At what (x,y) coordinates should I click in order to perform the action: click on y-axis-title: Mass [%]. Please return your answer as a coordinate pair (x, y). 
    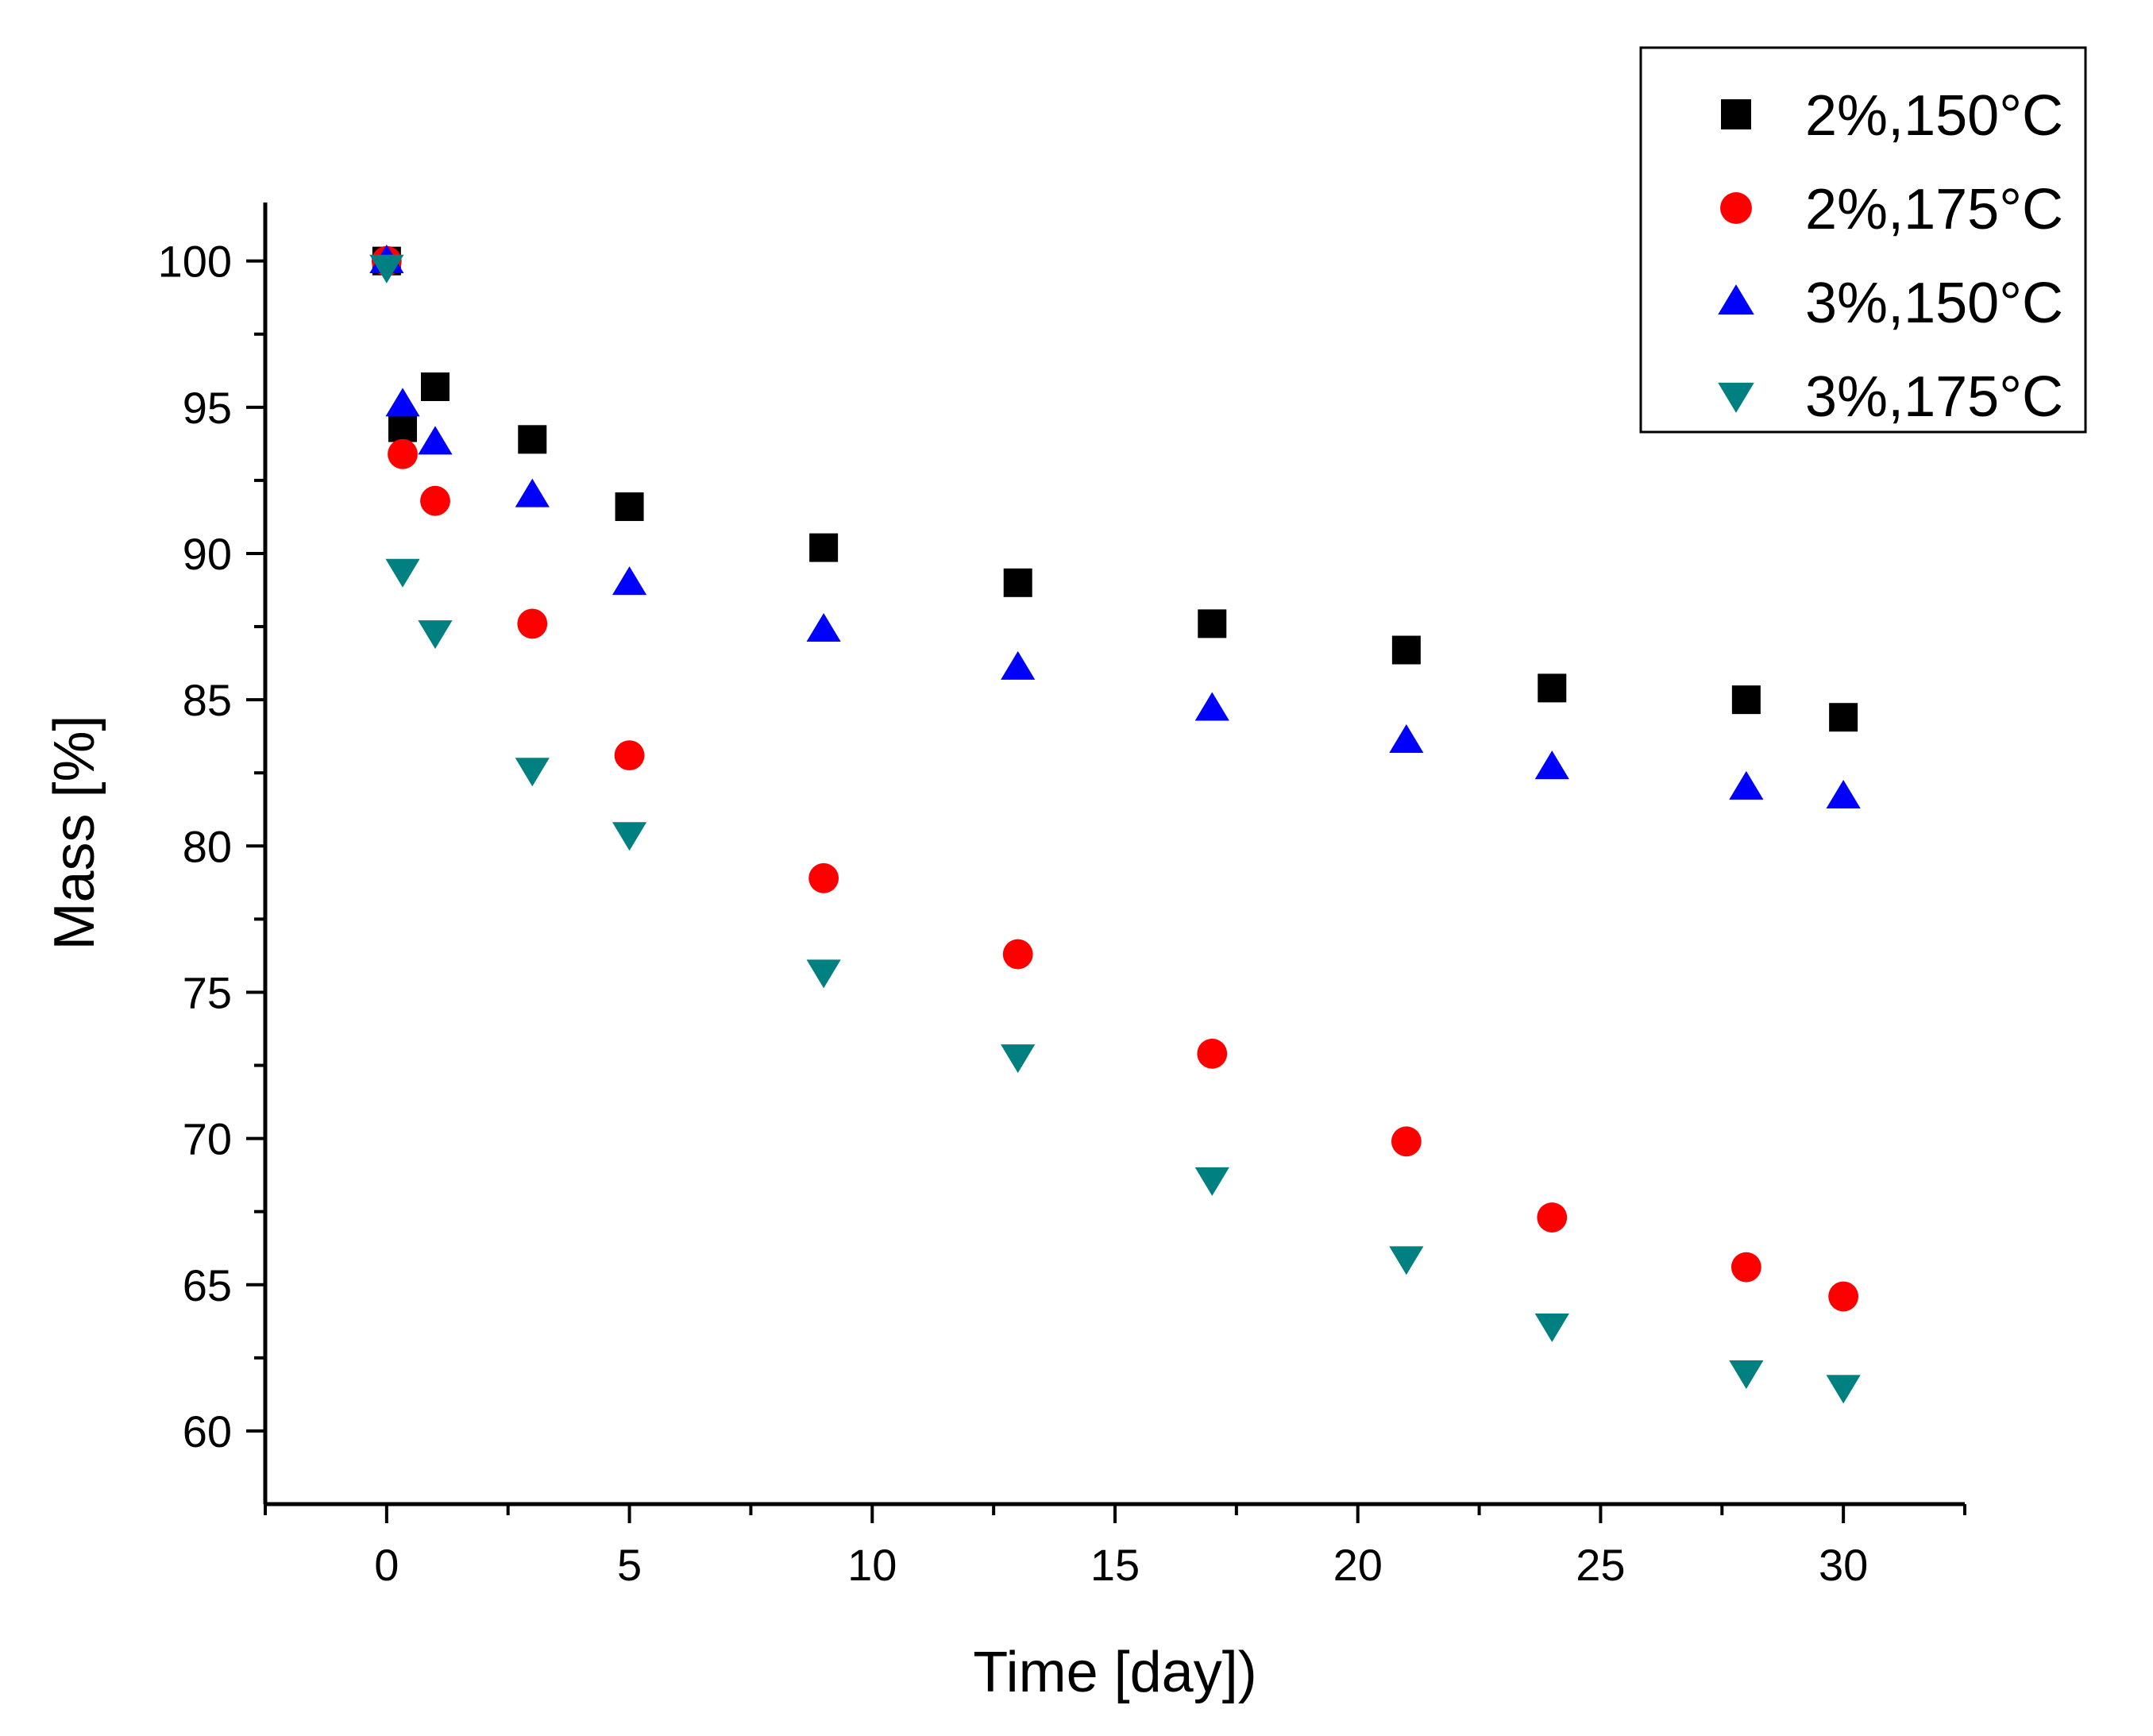
    Looking at the image, I should click on (75, 832).